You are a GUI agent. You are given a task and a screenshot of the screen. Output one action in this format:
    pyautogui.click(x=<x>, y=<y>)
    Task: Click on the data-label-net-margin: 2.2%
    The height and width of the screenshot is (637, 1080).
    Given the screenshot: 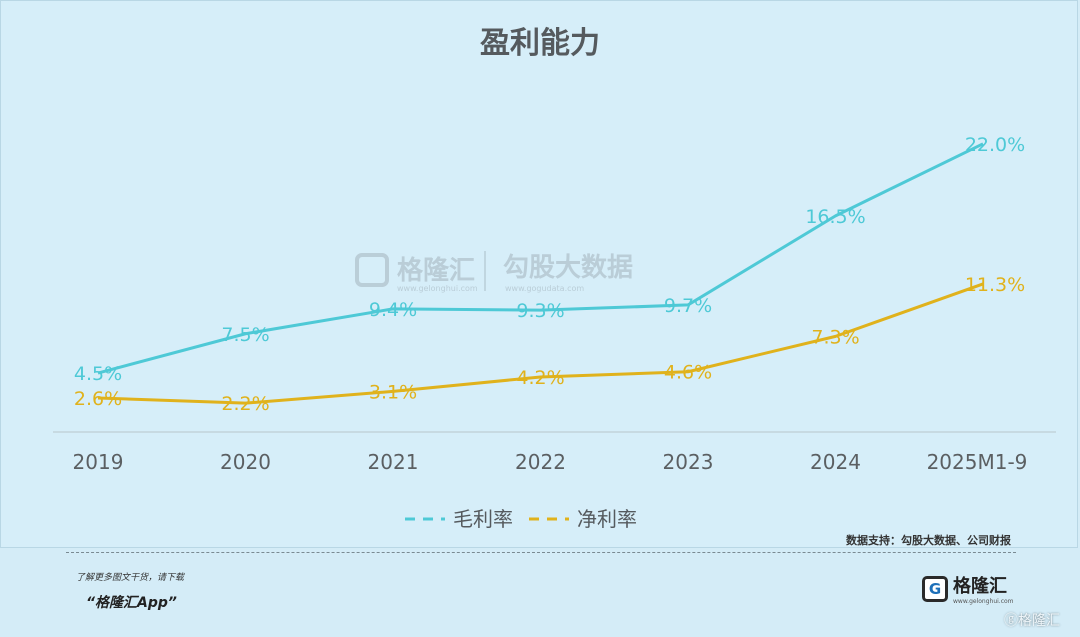 What is the action you would take?
    pyautogui.click(x=245, y=404)
    